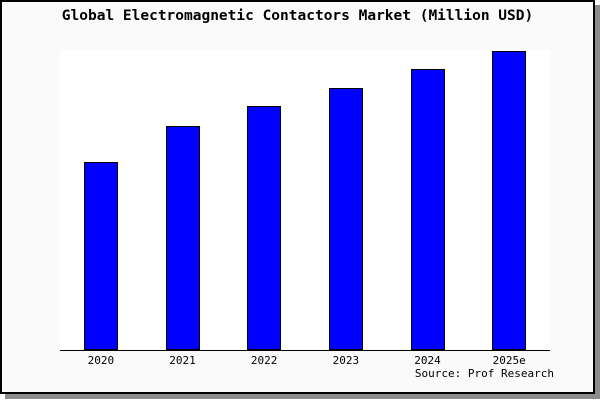  Describe the element at coordinates (101, 360) in the screenshot. I see `x-tick-label-2020: 2020` at that location.